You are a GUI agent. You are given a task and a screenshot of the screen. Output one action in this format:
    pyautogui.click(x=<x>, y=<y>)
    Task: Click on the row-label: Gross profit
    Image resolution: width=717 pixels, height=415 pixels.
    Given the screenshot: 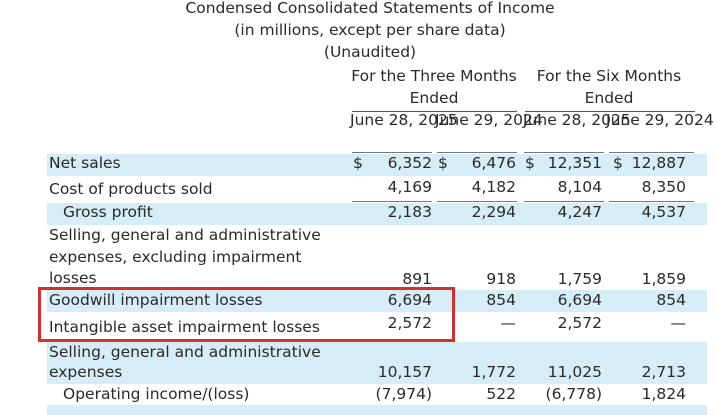 What is the action you would take?
    pyautogui.click(x=108, y=212)
    